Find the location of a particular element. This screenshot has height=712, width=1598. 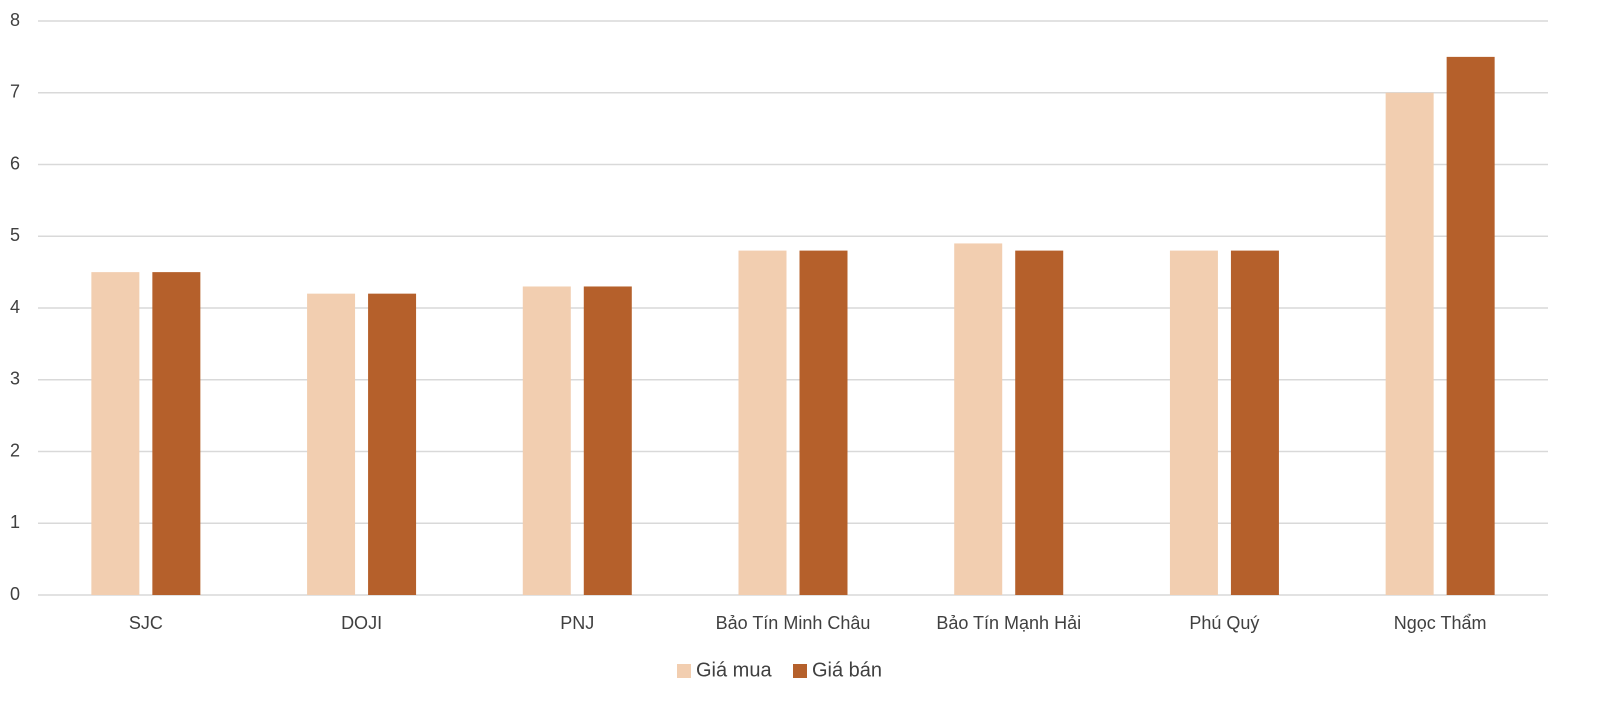

x-tick-label: DOJI is located at coordinates (361, 623).